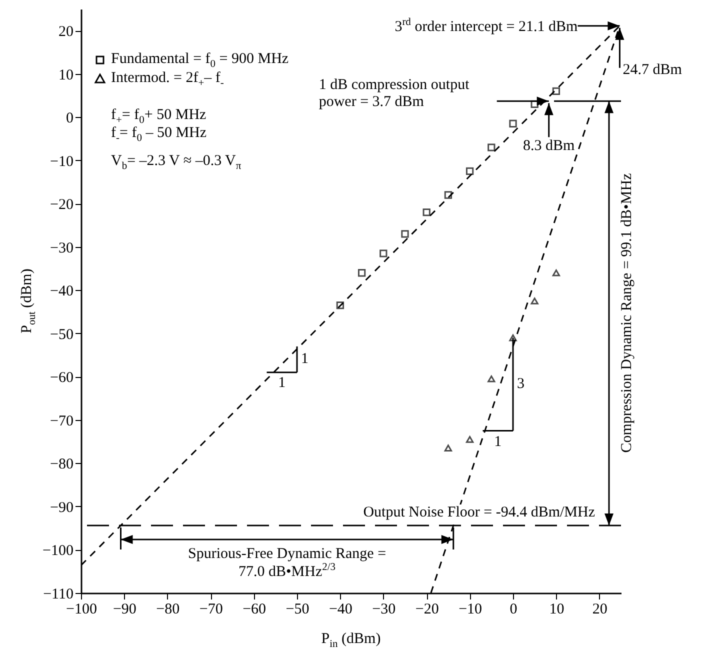  Describe the element at coordinates (298, 610) in the screenshot. I see `x-tick-label: −50` at that location.